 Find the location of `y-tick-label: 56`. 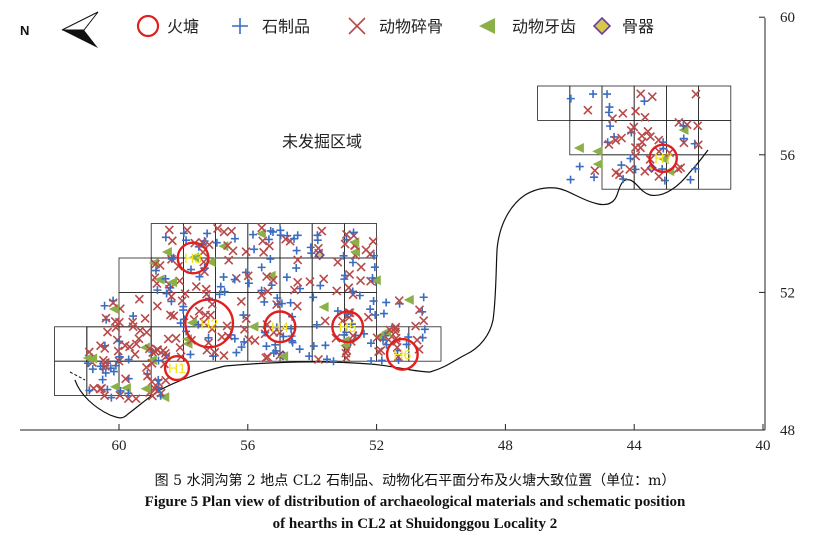

y-tick-label: 56 is located at coordinates (788, 156).